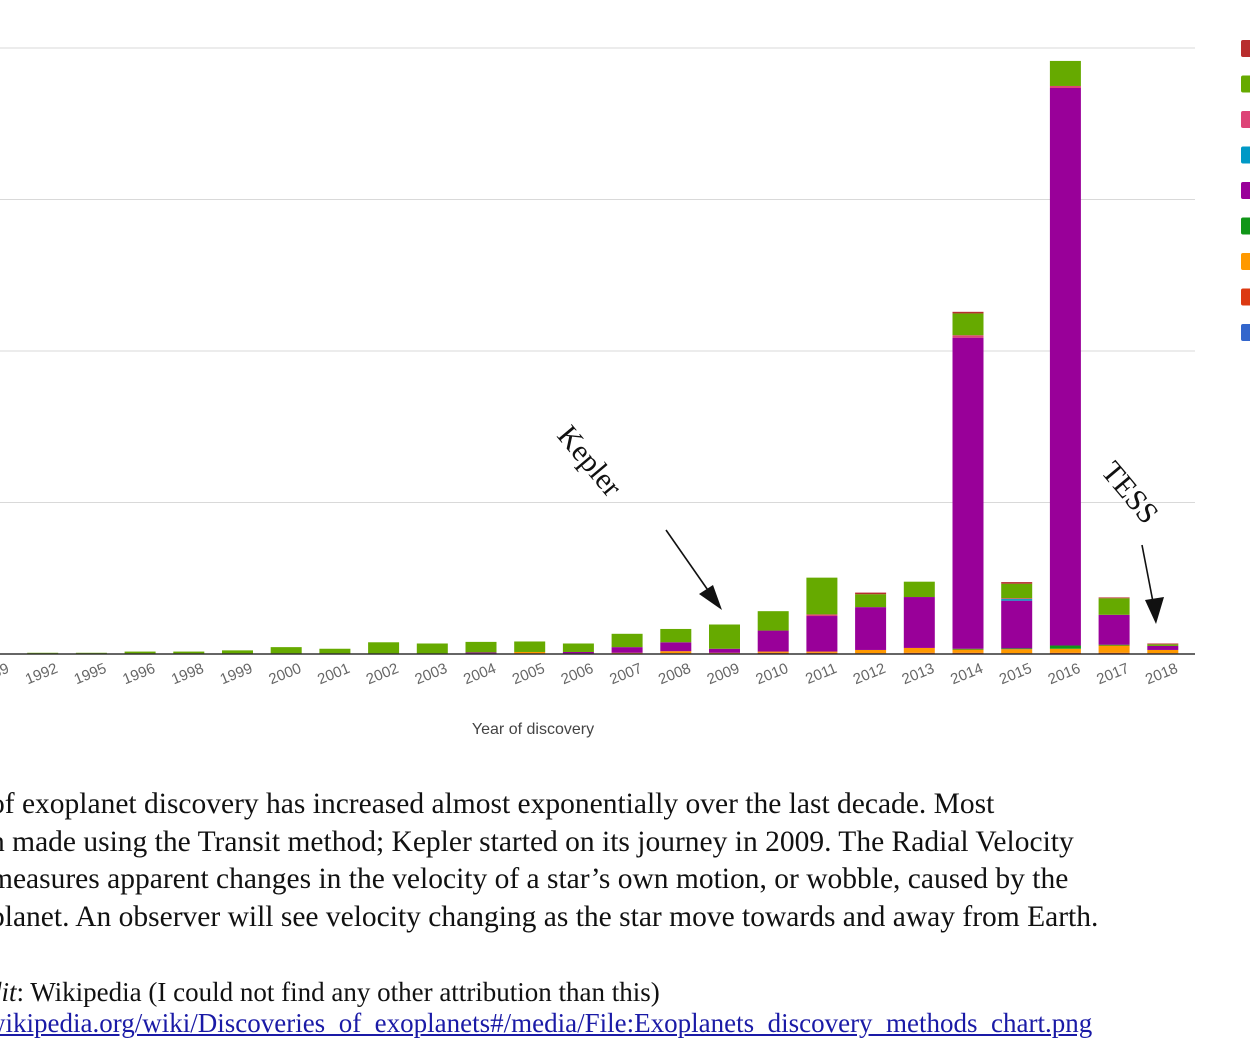  I want to click on kepler-arrow-head, so click(710, 597).